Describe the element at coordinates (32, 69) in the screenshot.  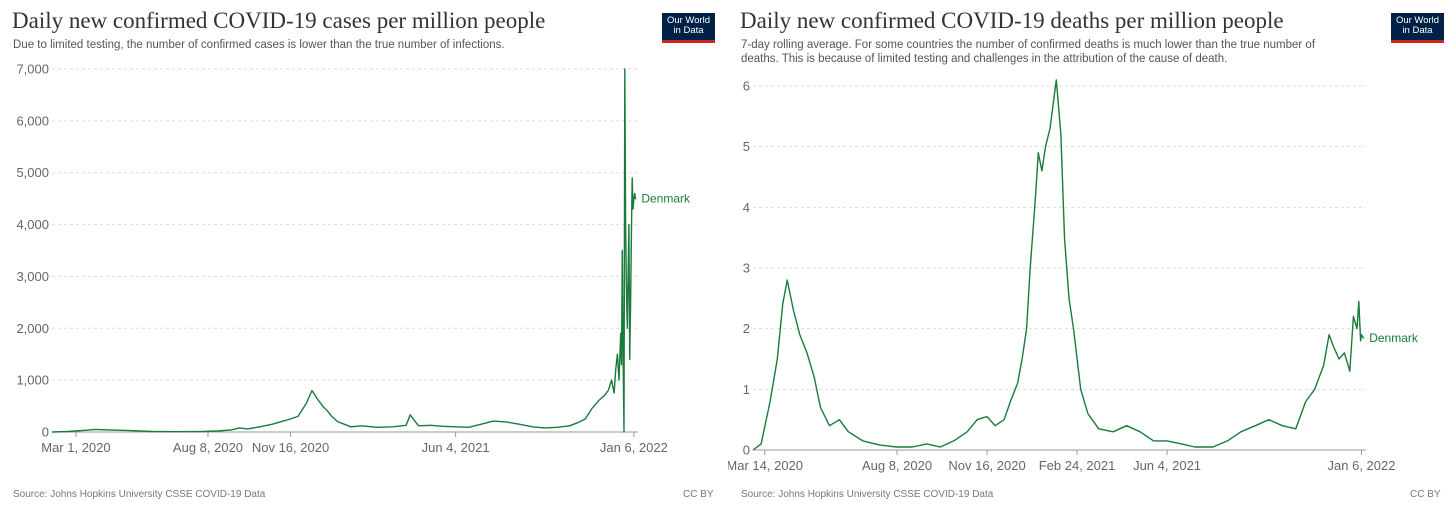
I see `cases-y-tick-label: 7,000` at that location.